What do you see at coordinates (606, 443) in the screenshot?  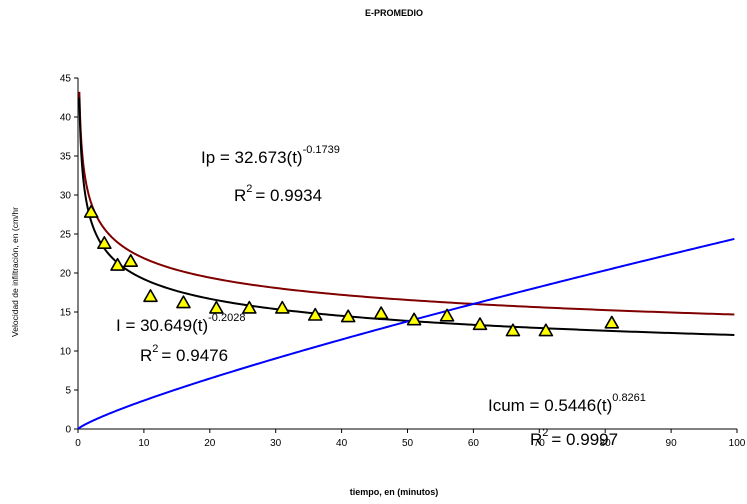 I see `x-tick-label: 80` at bounding box center [606, 443].